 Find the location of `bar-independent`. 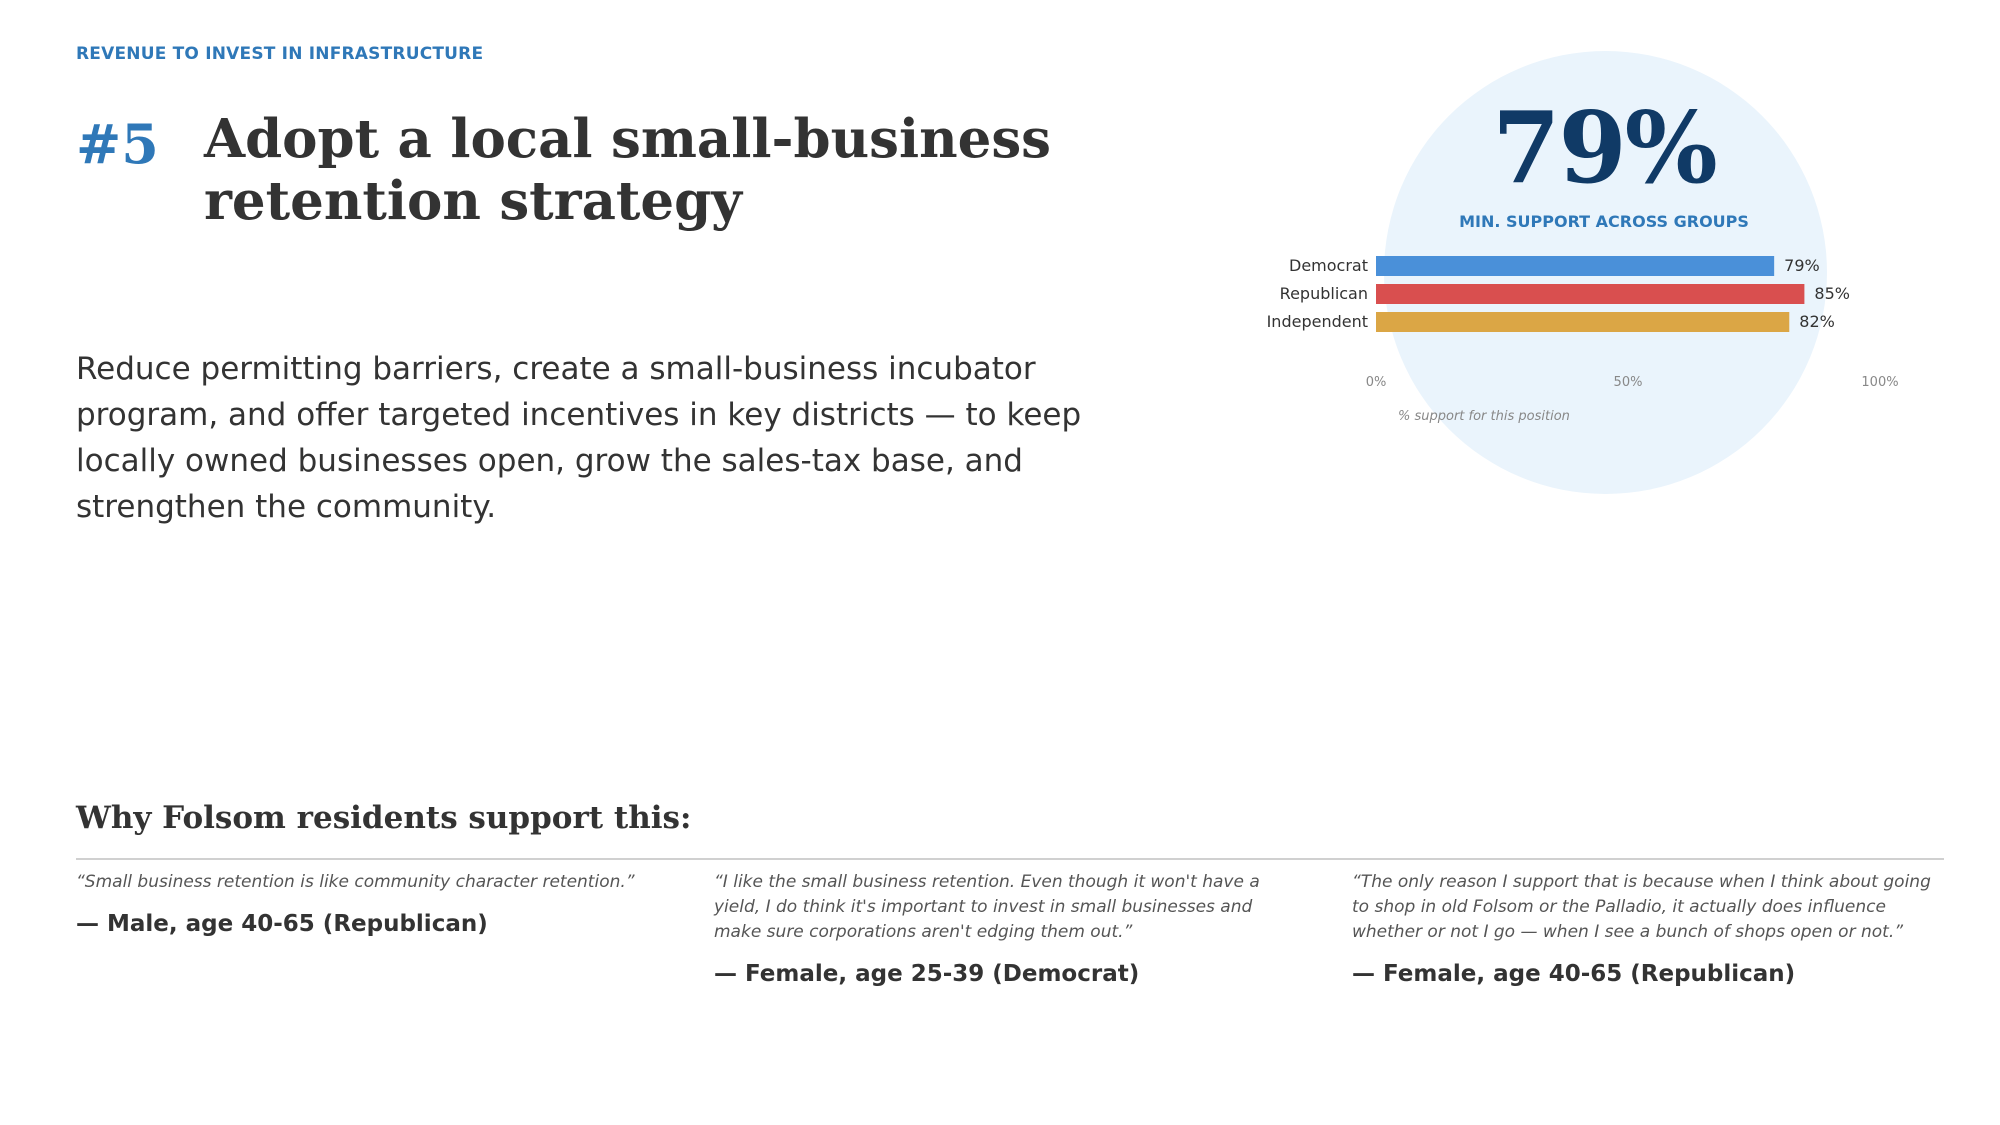

bar-independent is located at coordinates (1583, 322).